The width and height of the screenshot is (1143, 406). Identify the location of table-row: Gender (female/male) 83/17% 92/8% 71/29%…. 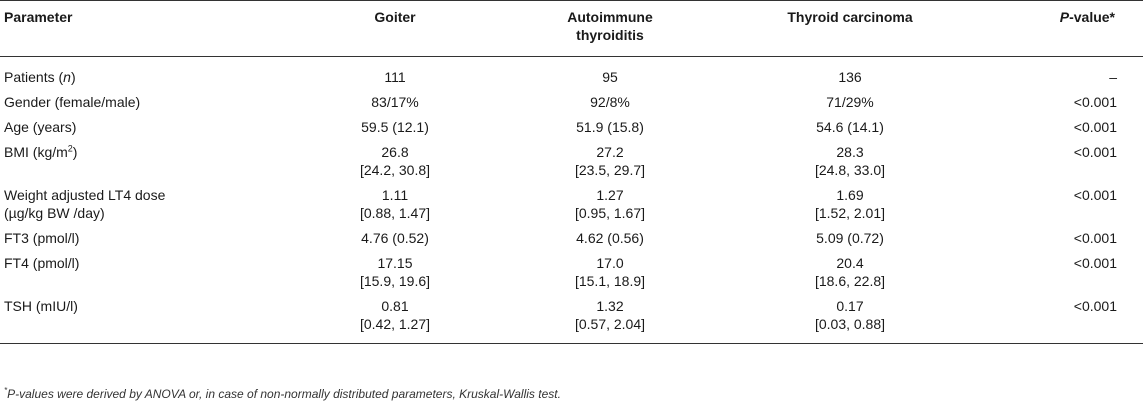
(571, 104).